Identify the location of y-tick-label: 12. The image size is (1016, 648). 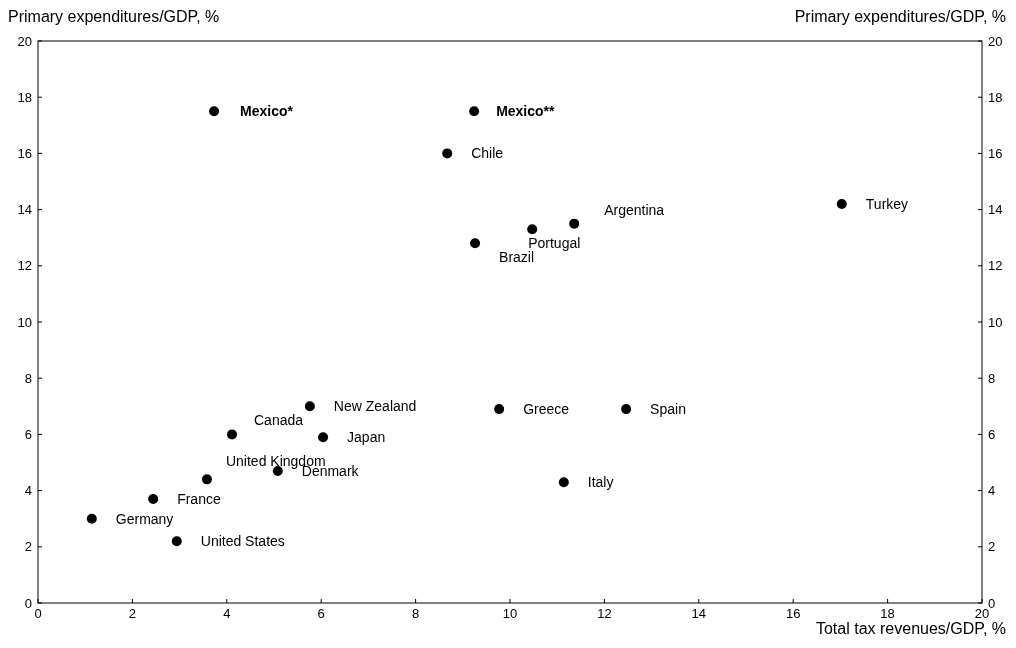
(24, 266).